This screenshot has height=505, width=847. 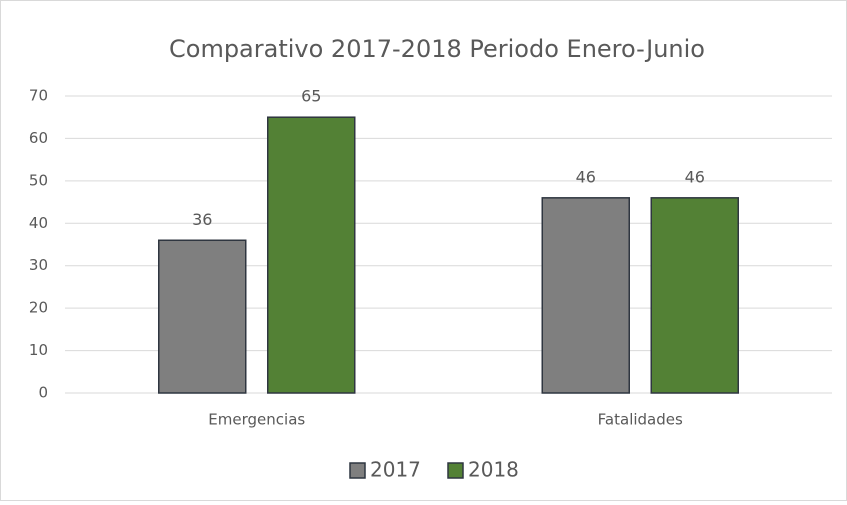 I want to click on y-tick-label: 30, so click(x=38, y=265).